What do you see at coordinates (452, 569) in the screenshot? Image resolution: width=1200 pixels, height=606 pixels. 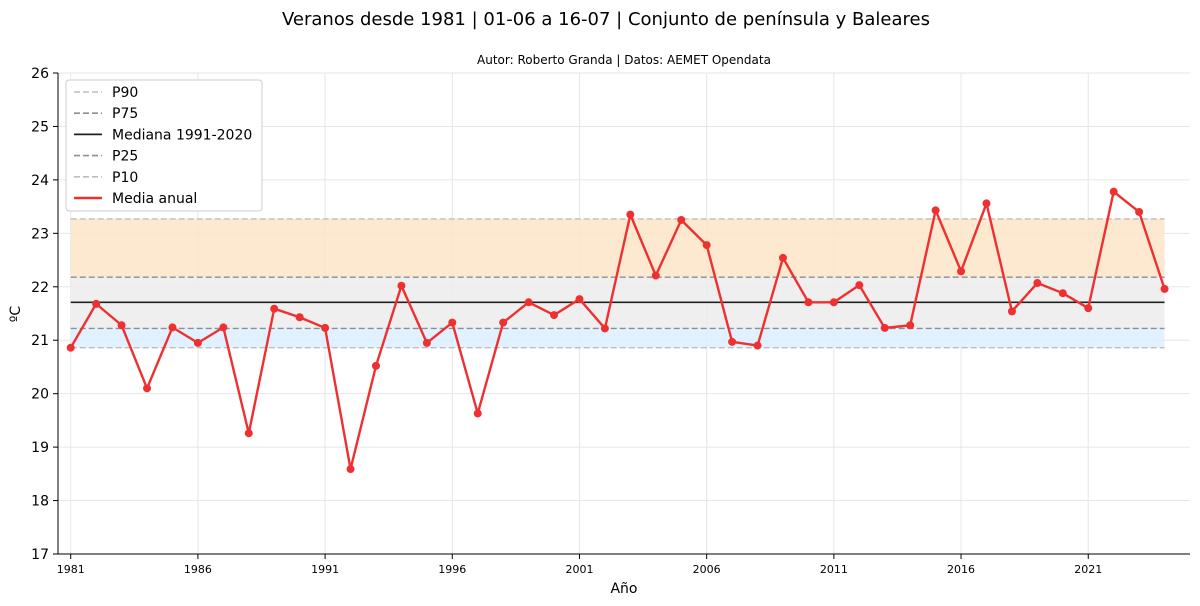 I see `x-tick-label: 1996` at bounding box center [452, 569].